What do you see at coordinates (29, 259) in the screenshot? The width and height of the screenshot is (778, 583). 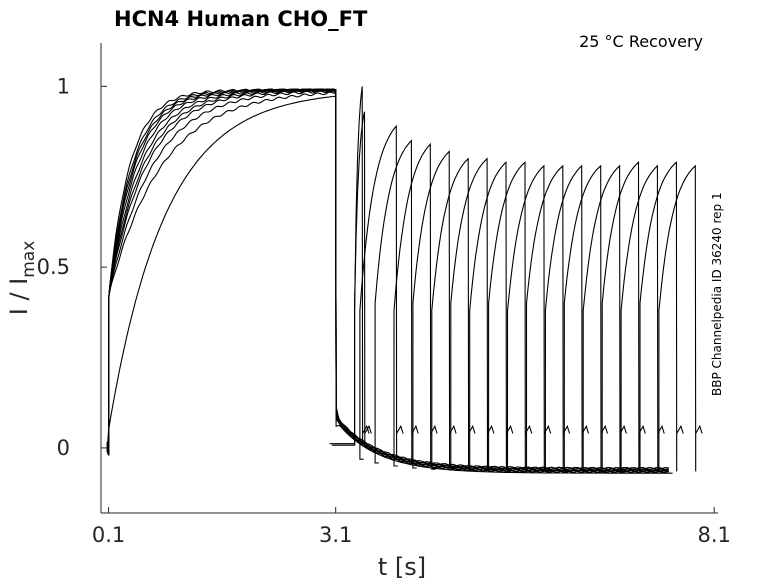 I see `y-axis-label-subscript: max` at bounding box center [29, 259].